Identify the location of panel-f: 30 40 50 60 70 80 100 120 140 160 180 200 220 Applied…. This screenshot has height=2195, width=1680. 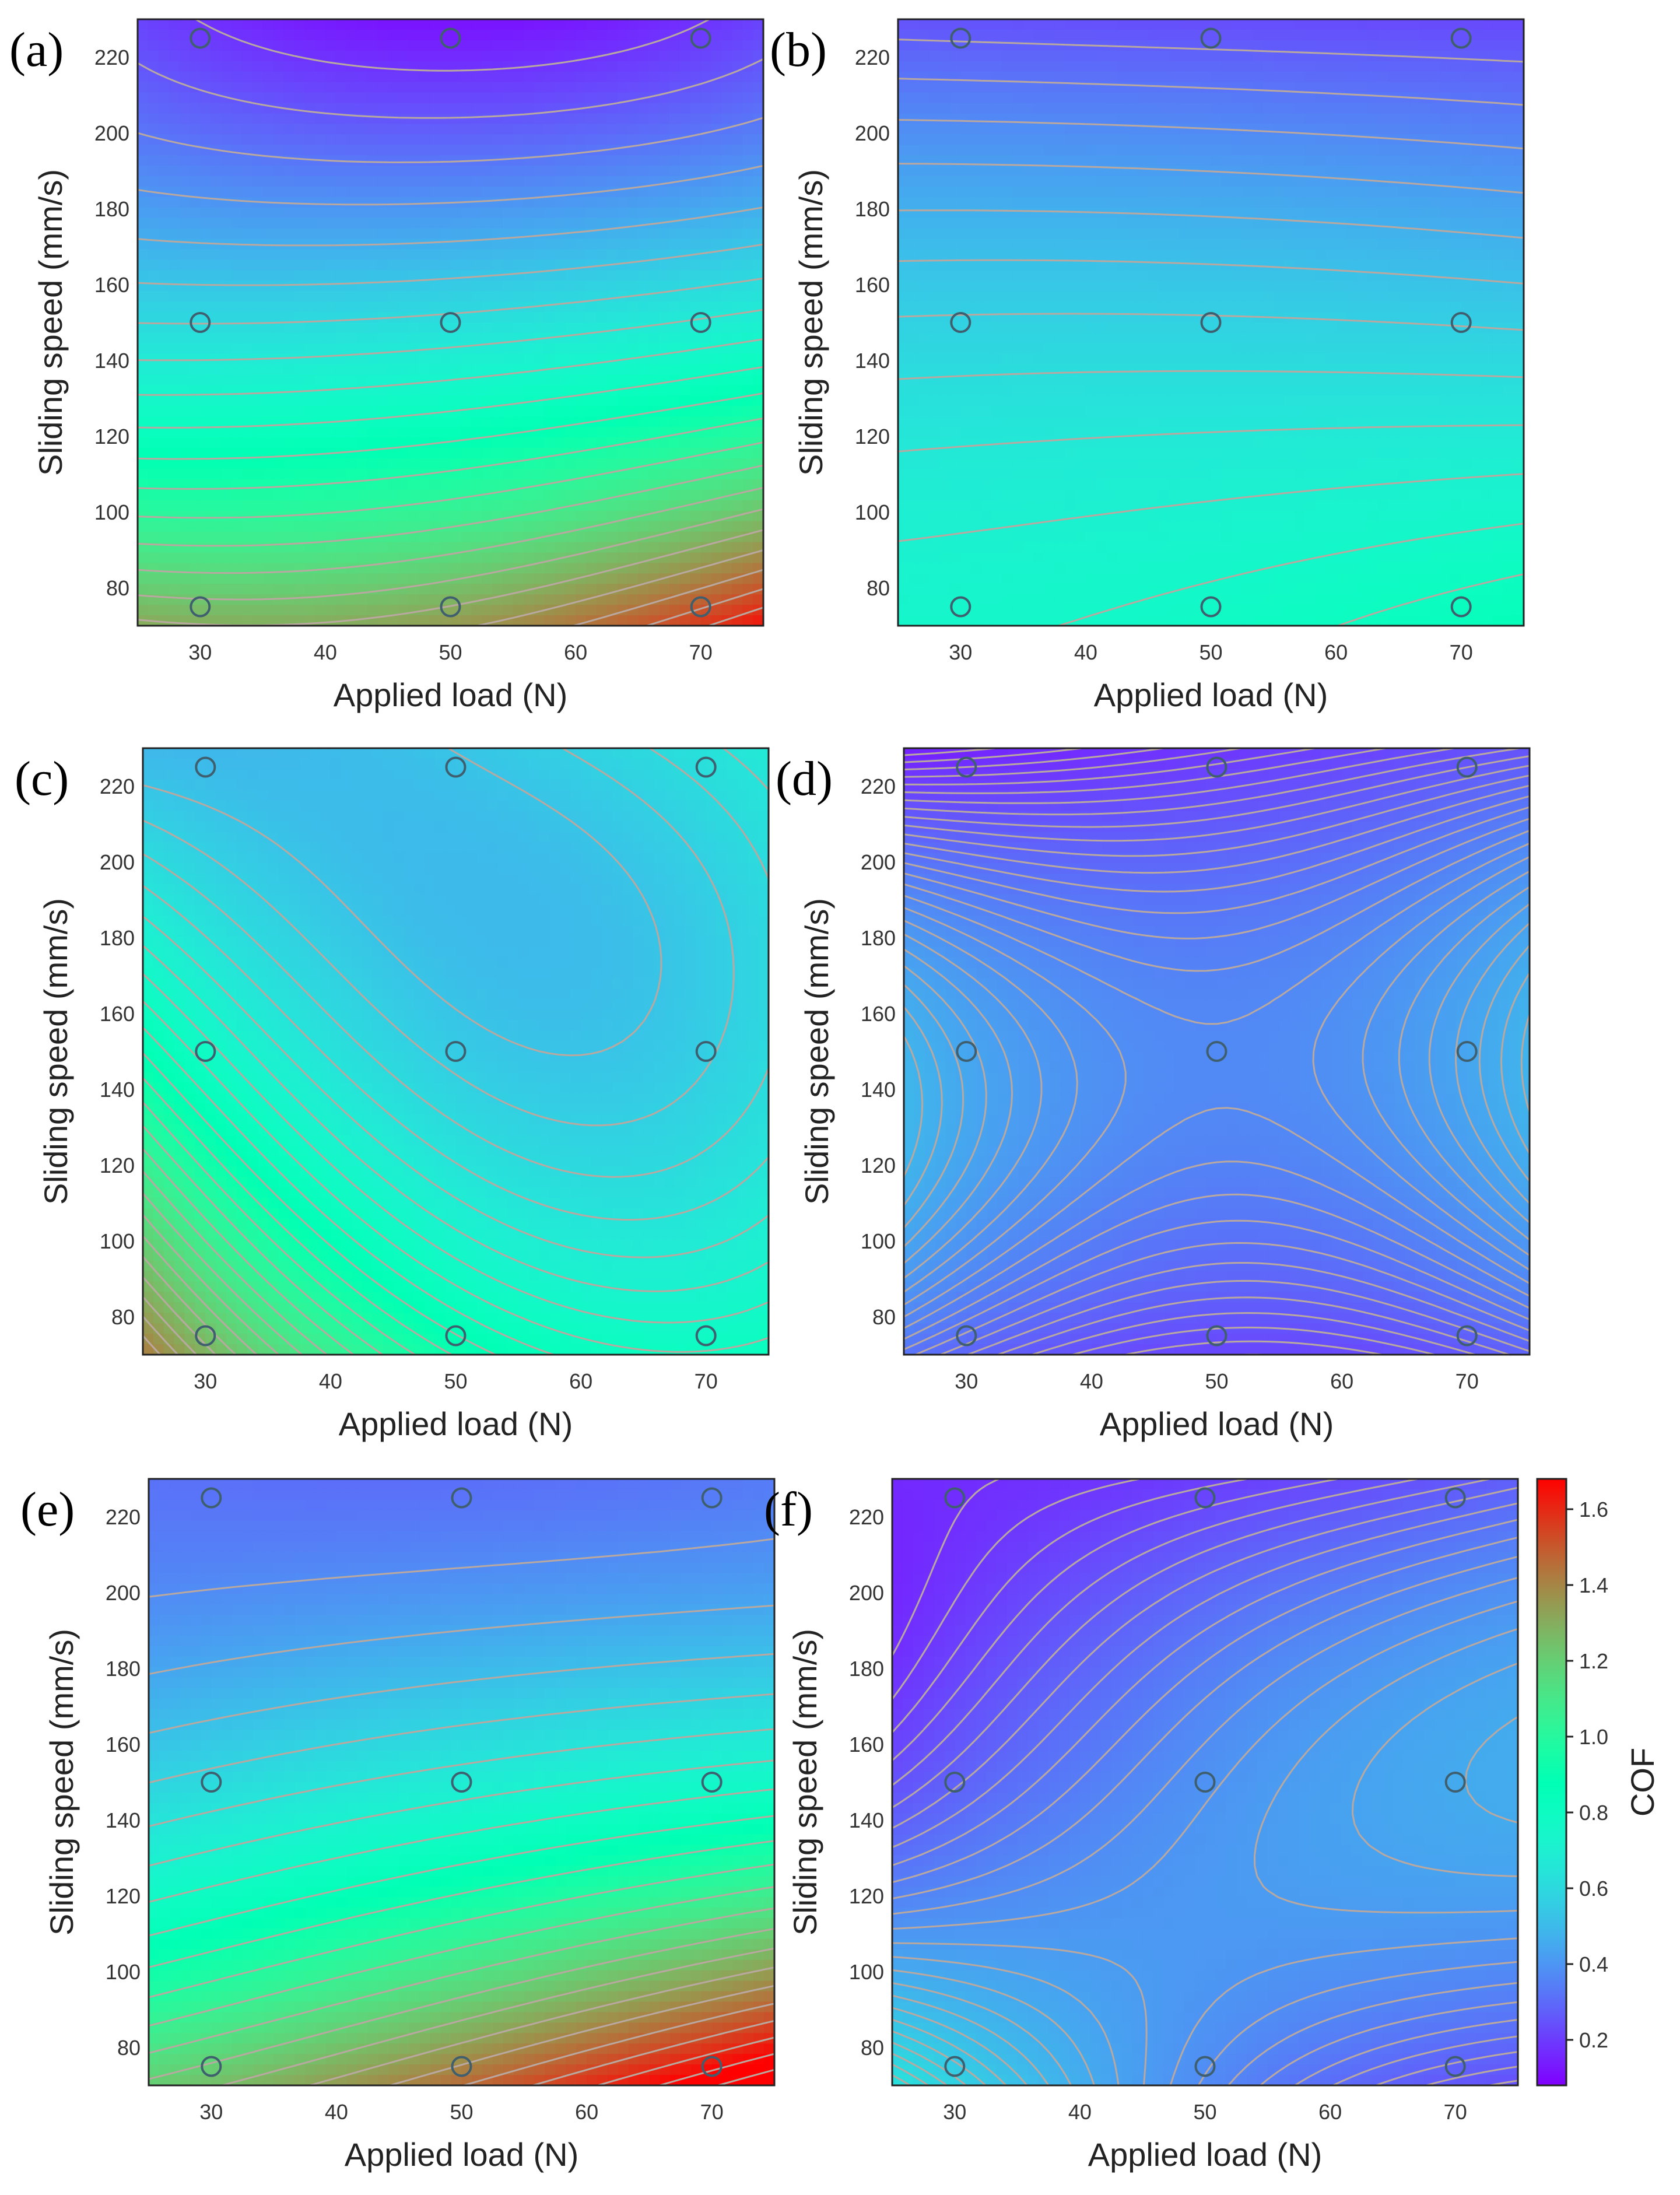
(1141, 1825).